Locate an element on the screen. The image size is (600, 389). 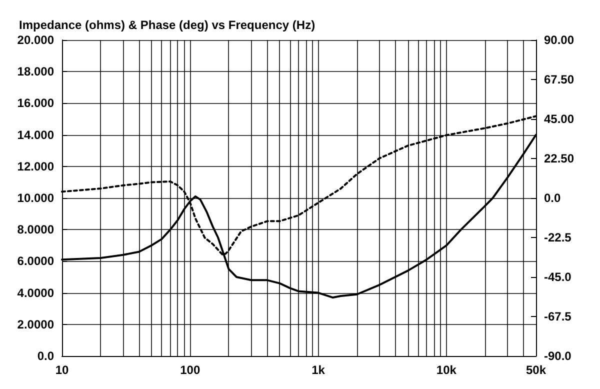
y-tick-label: 6.0000 is located at coordinates (35, 261).